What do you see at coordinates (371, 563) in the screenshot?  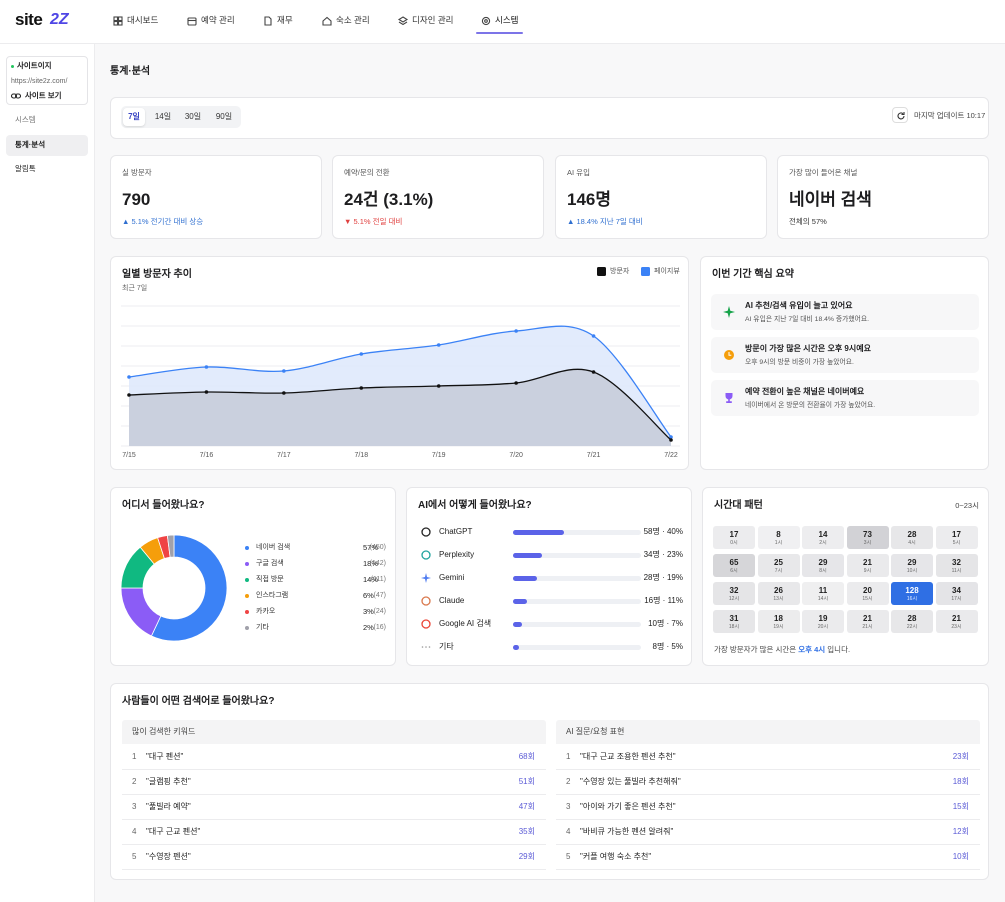 I see `value-label: 18%` at bounding box center [371, 563].